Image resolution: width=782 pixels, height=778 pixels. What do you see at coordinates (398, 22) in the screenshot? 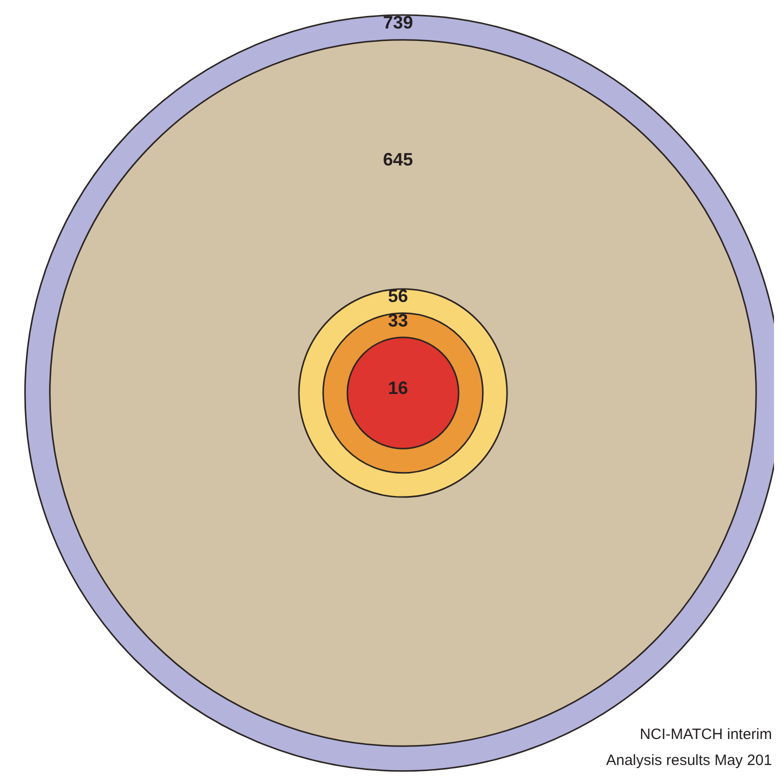
I see `data-label: 739` at bounding box center [398, 22].